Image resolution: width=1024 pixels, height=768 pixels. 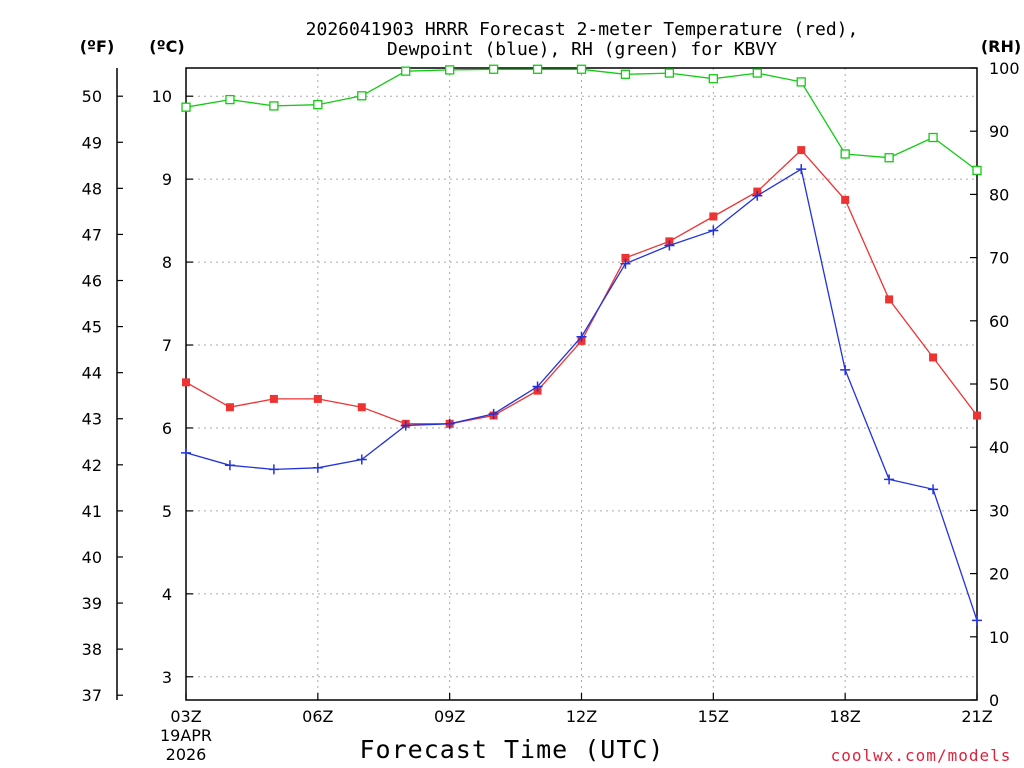 I want to click on rh-tick-label: 70, so click(x=999, y=258).